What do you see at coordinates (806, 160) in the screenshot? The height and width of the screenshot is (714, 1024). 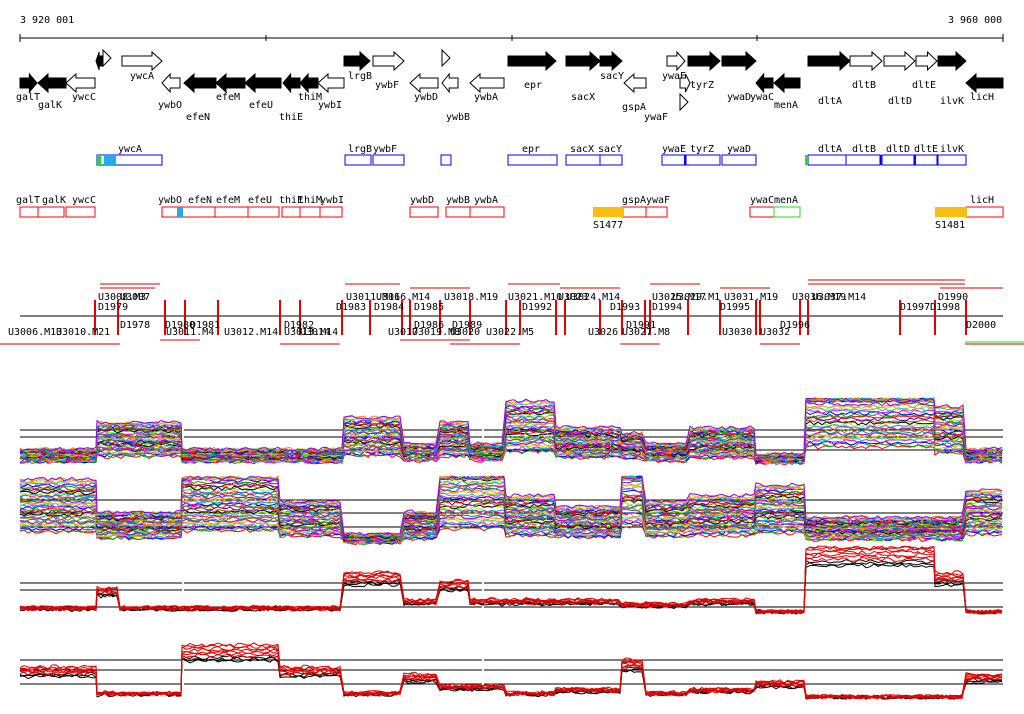 I see `feature-highlight` at bounding box center [806, 160].